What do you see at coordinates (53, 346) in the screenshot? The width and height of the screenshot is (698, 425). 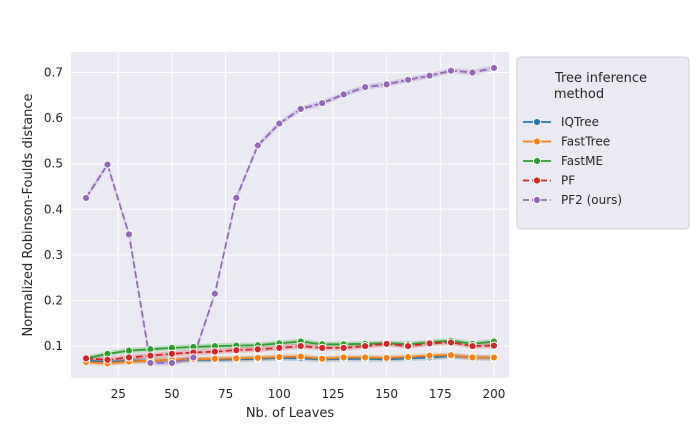 I see `y-tick-label: 0.1` at bounding box center [53, 346].